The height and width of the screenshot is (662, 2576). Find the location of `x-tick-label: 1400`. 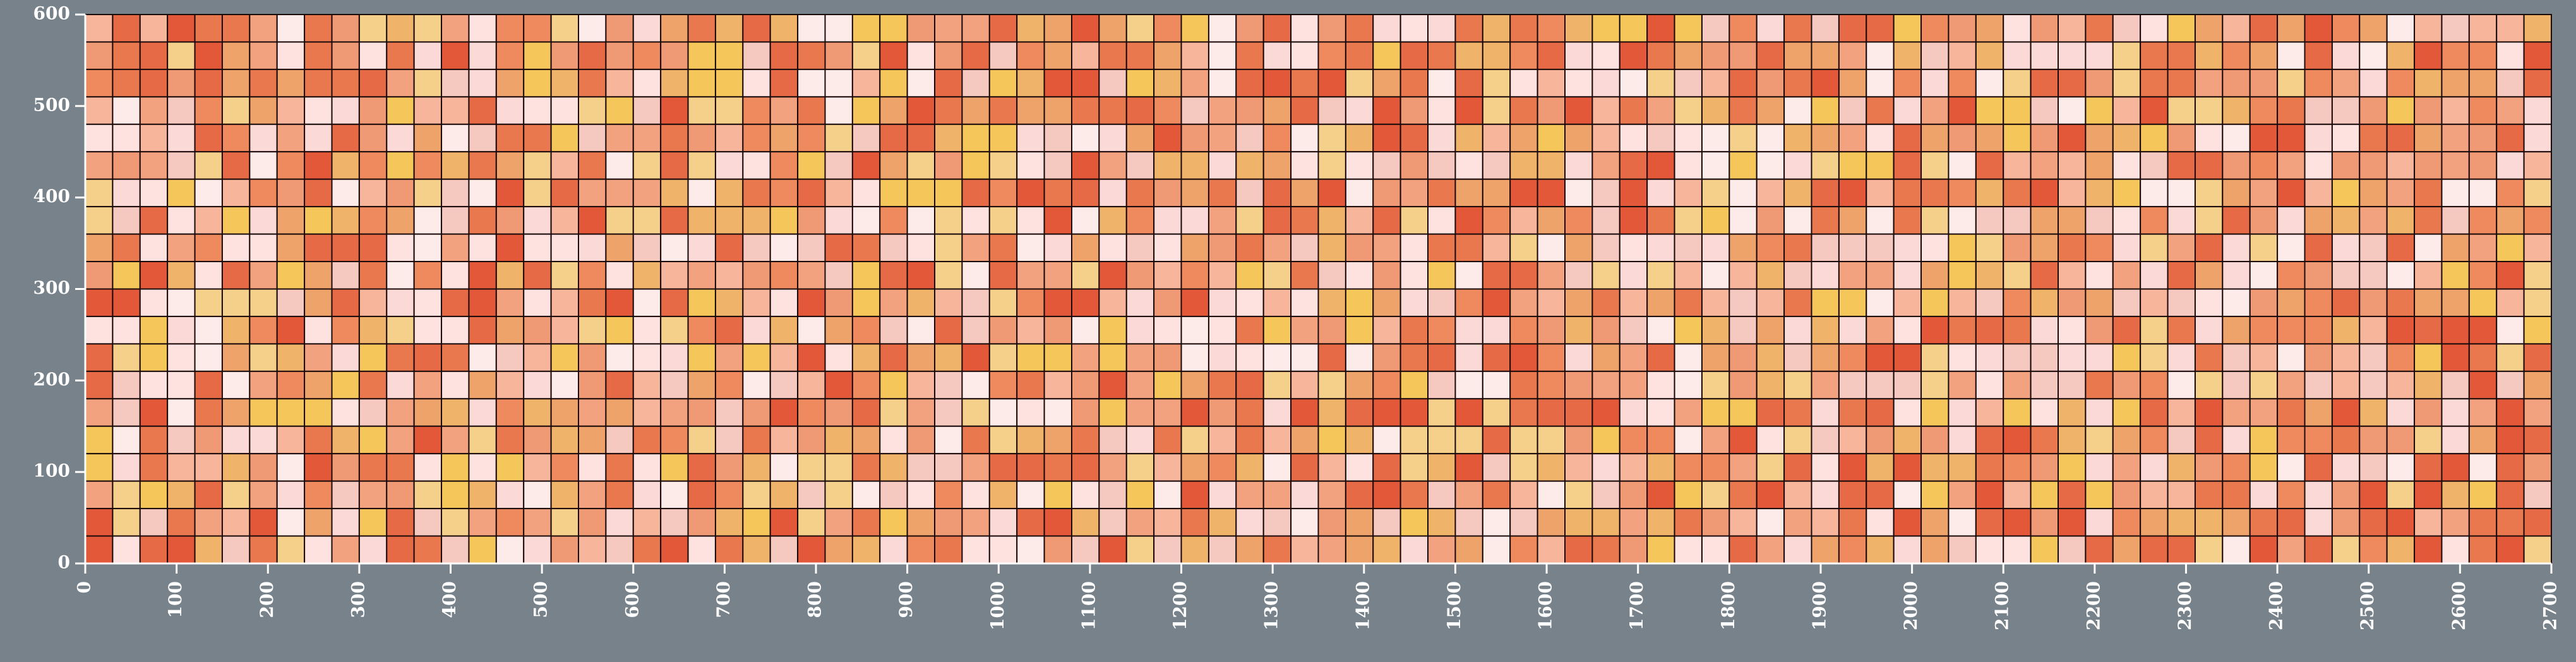

x-tick-label: 1400 is located at coordinates (1362, 605).